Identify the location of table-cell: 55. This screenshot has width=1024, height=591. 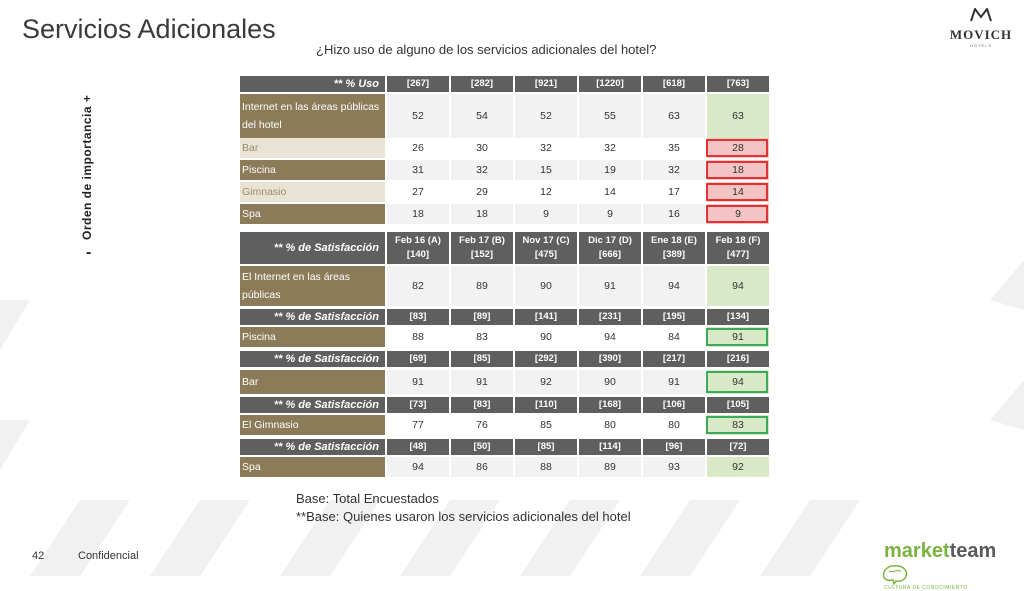
(609, 116).